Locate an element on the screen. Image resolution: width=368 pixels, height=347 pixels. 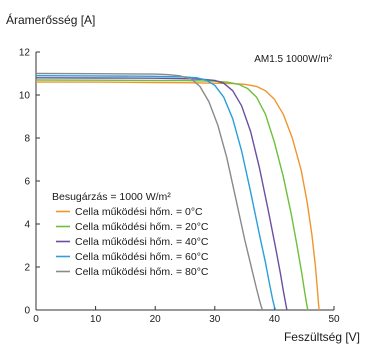
y-tick-label: 2 is located at coordinates (27, 268).